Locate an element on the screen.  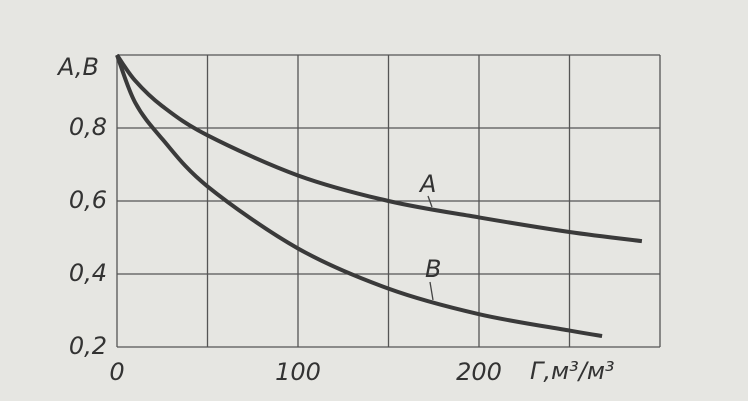
x-tick-label: 100 is located at coordinates (298, 372).